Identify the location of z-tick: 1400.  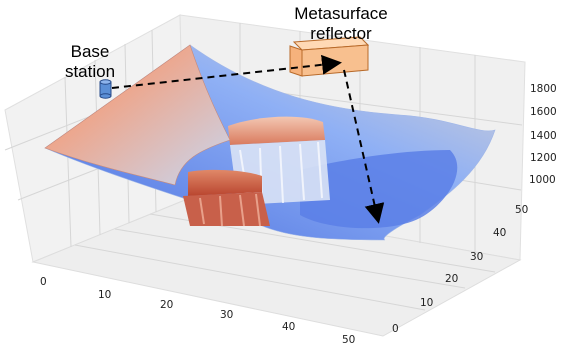
(543, 136).